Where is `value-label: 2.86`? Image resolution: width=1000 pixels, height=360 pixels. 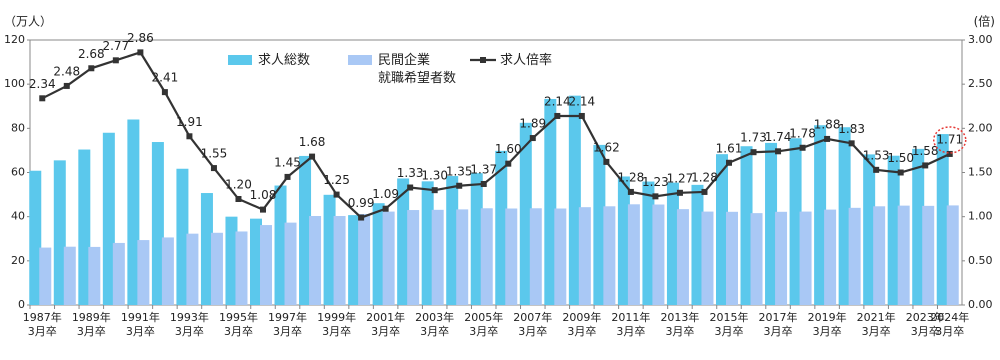
value-label: 2.86 is located at coordinates (140, 38).